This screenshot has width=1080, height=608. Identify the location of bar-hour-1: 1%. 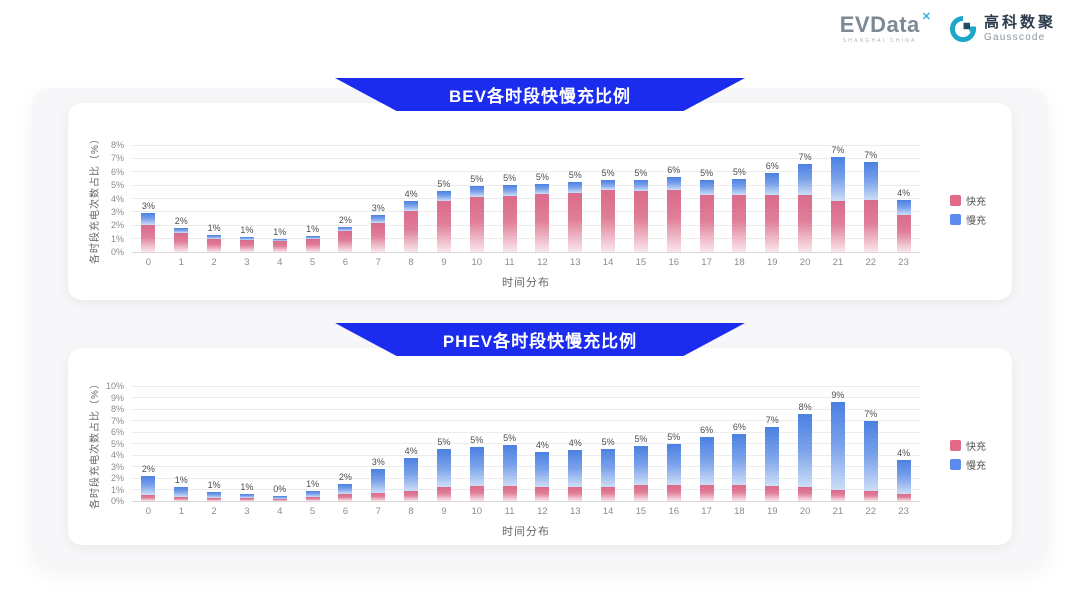
(181, 443).